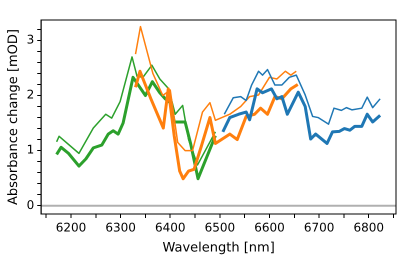  What do you see at coordinates (30, 95) in the screenshot?
I see `y-tick-label: 2` at bounding box center [30, 95].